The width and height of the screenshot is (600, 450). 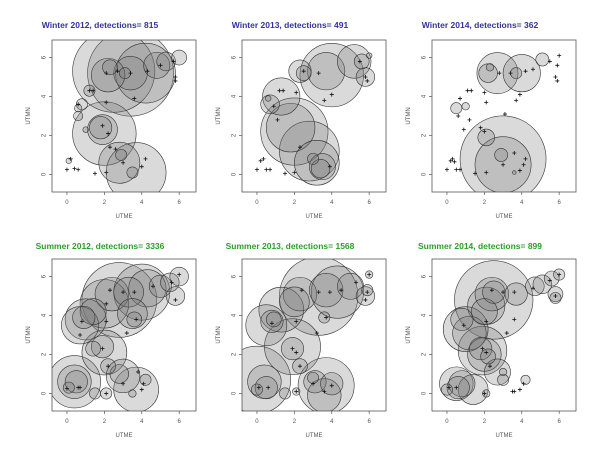 What do you see at coordinates (29, 115) in the screenshot?
I see `y-axis-label: UTMN` at bounding box center [29, 115].